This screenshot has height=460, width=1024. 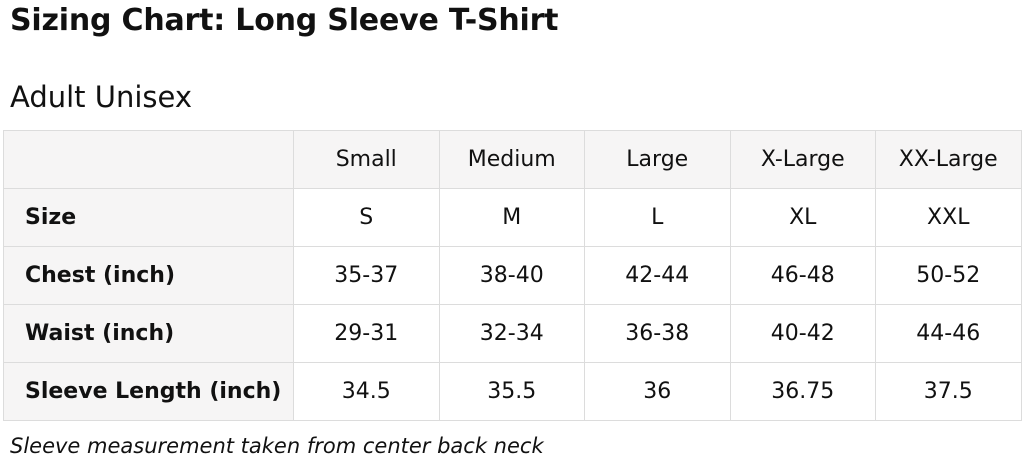 I want to click on cell-size-medium: M, so click(x=511, y=217).